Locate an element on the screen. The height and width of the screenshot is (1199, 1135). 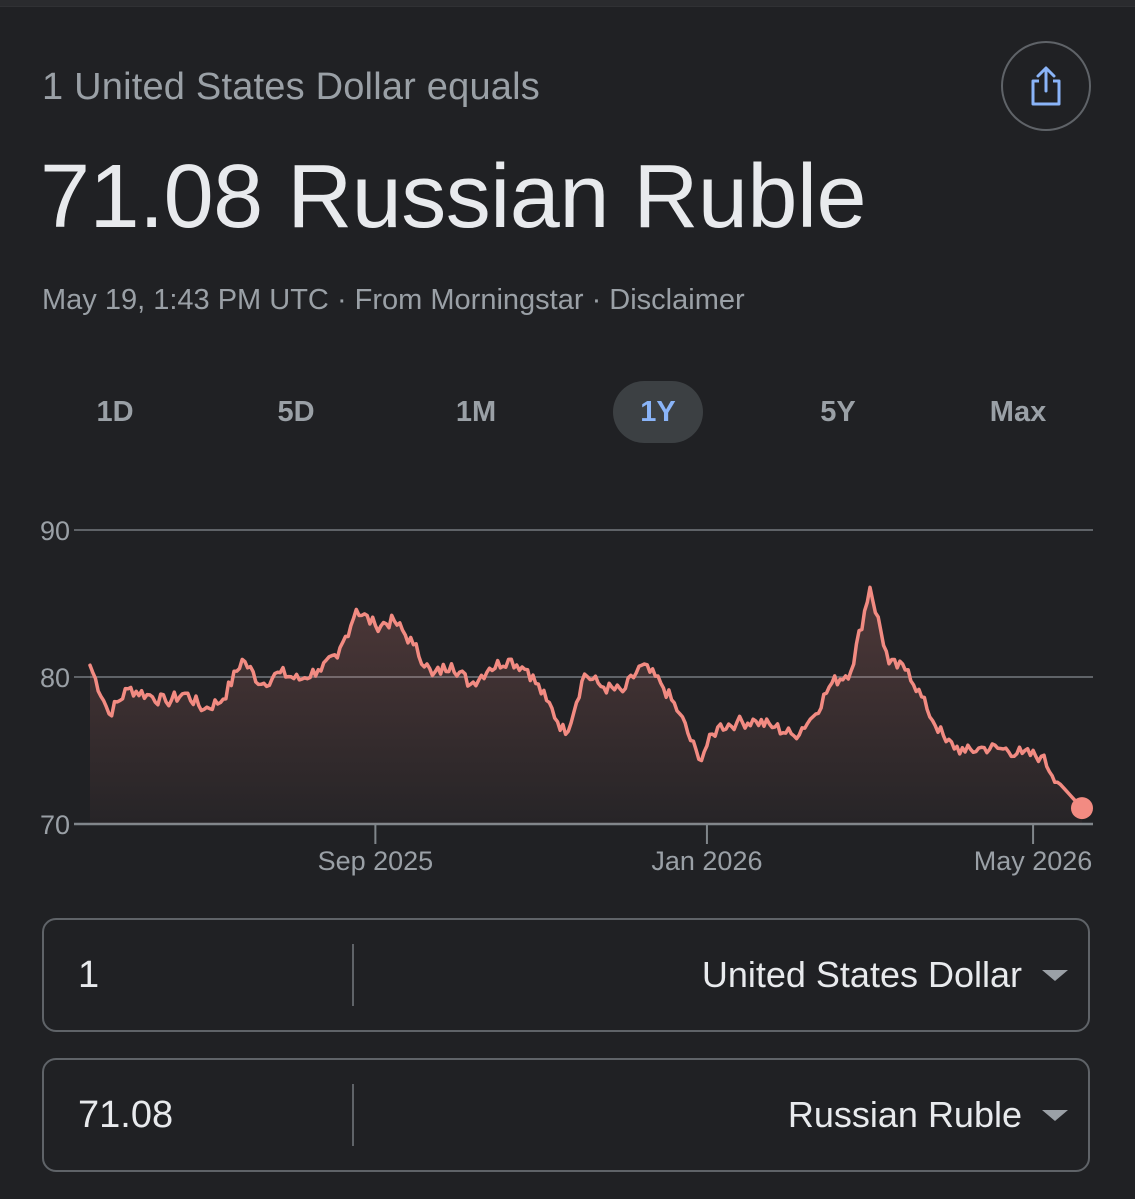
y-tick-label: 90 is located at coordinates (55, 531).